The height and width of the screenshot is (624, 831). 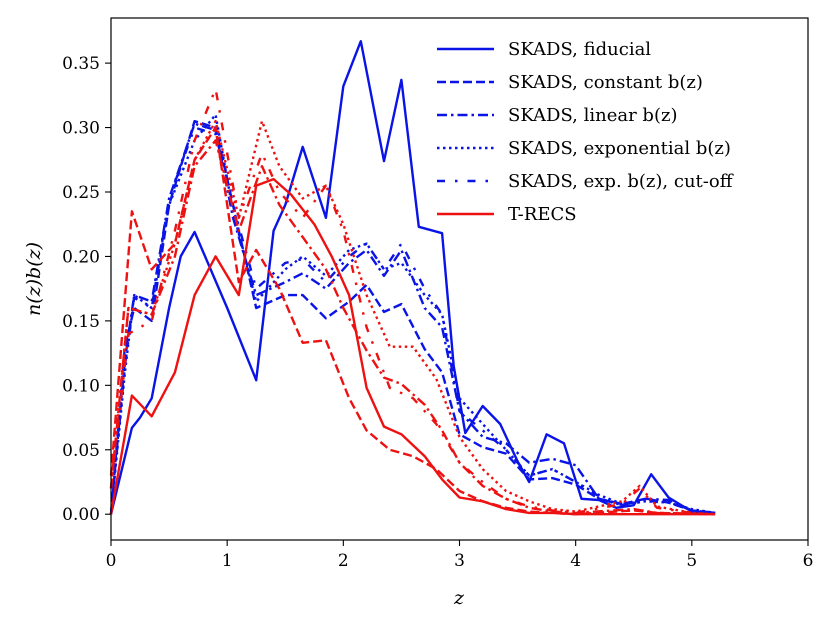 What do you see at coordinates (81, 64) in the screenshot?
I see `y-tick-label: 0.35` at bounding box center [81, 64].